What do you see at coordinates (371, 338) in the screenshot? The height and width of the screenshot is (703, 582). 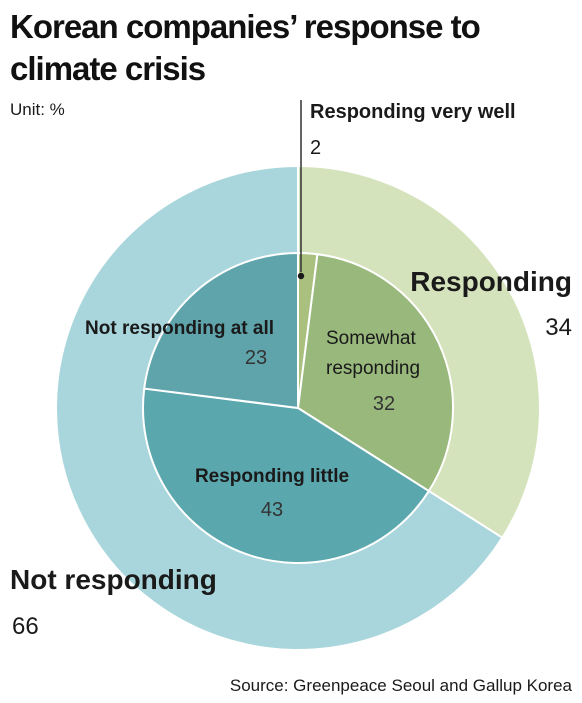 I see `label-somewhat-responding-line-1: Somewhat` at bounding box center [371, 338].